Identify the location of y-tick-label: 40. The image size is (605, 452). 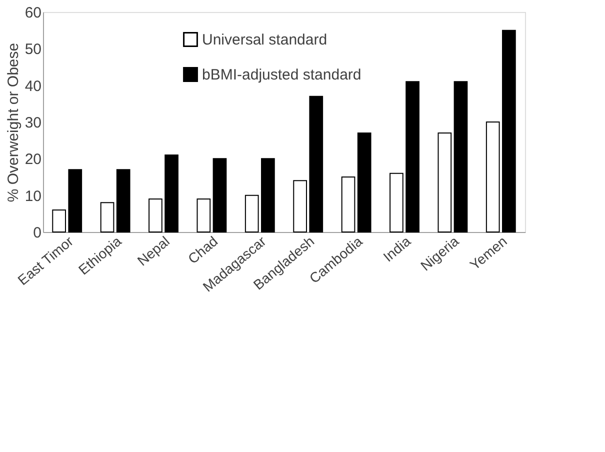
(33, 86).